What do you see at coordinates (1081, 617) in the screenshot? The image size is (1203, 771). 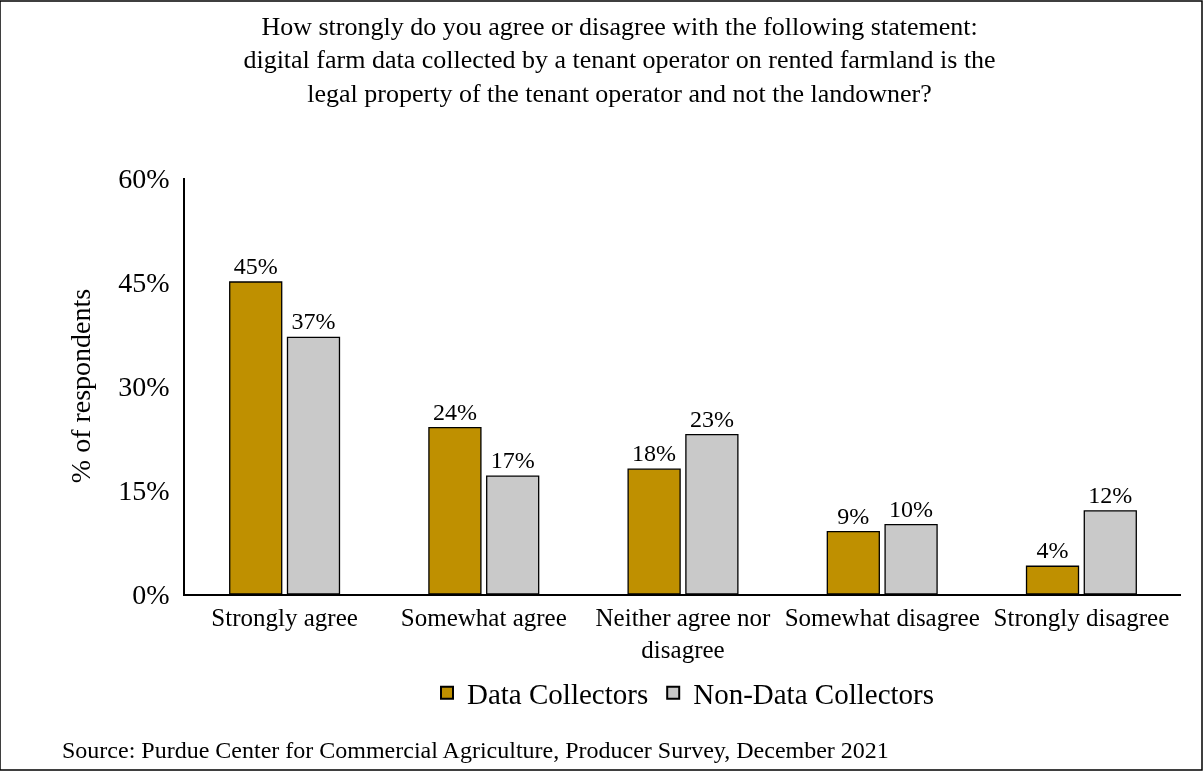 I see `x-tick-label: Strongly disagree` at bounding box center [1081, 617].